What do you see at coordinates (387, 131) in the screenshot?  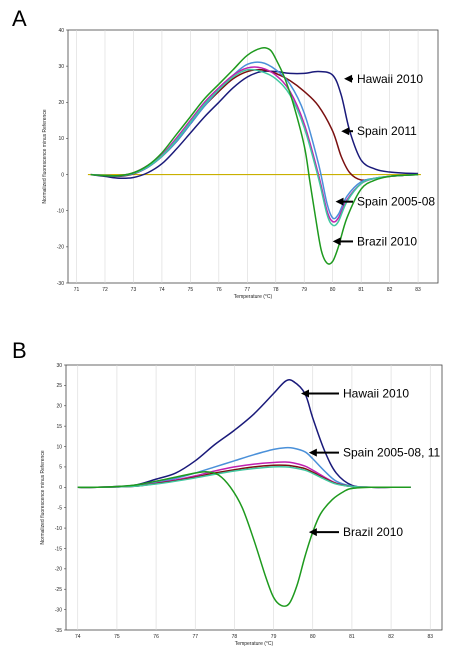 I see `annotation-label: Spain 2011` at bounding box center [387, 131].